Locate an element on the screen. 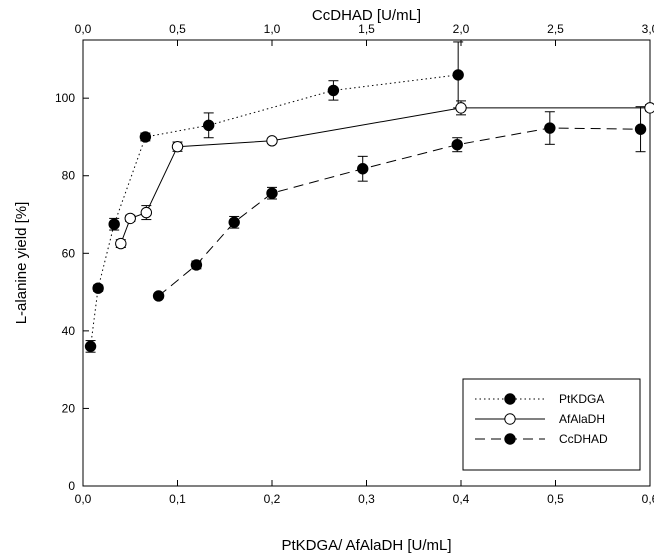  legend-marker-ccdhad is located at coordinates (510, 439).